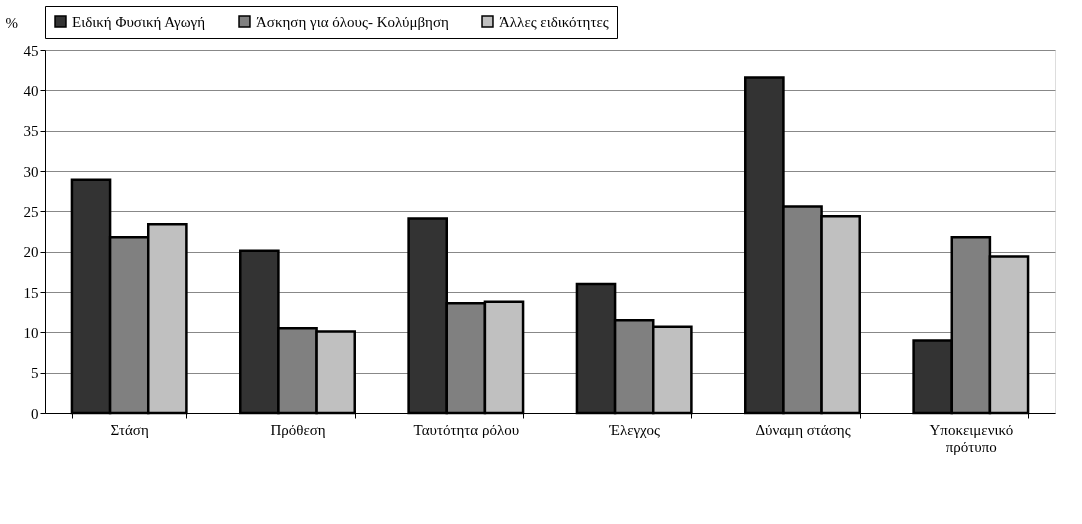 The image size is (1082, 524). I want to click on y-tick-label: 15, so click(31, 292).